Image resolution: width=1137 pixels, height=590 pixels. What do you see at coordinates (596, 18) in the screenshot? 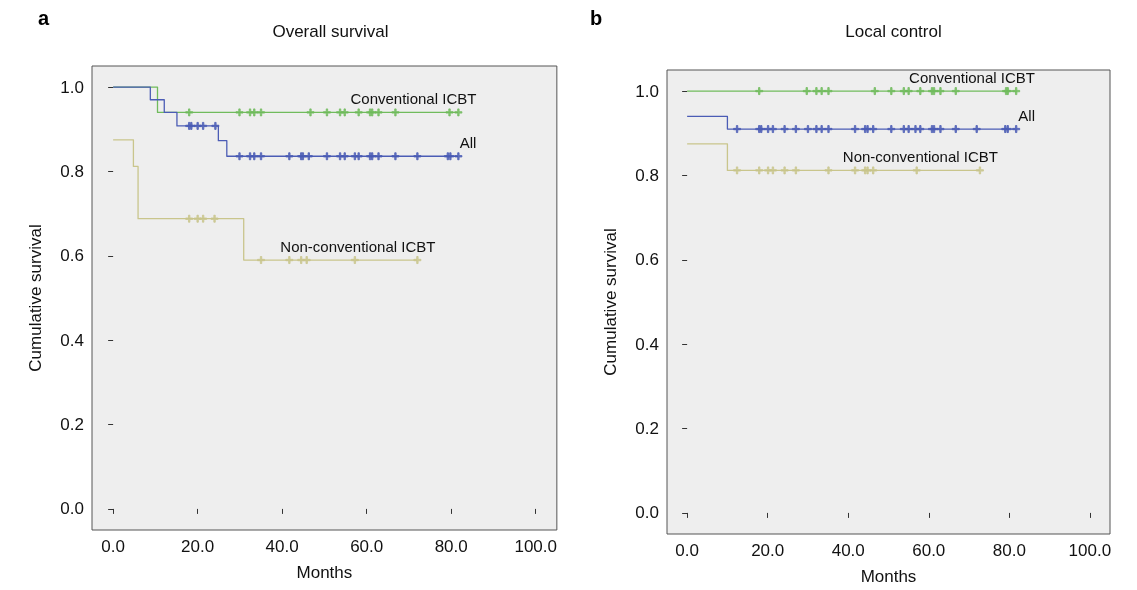
I see `text: b` at bounding box center [596, 18].